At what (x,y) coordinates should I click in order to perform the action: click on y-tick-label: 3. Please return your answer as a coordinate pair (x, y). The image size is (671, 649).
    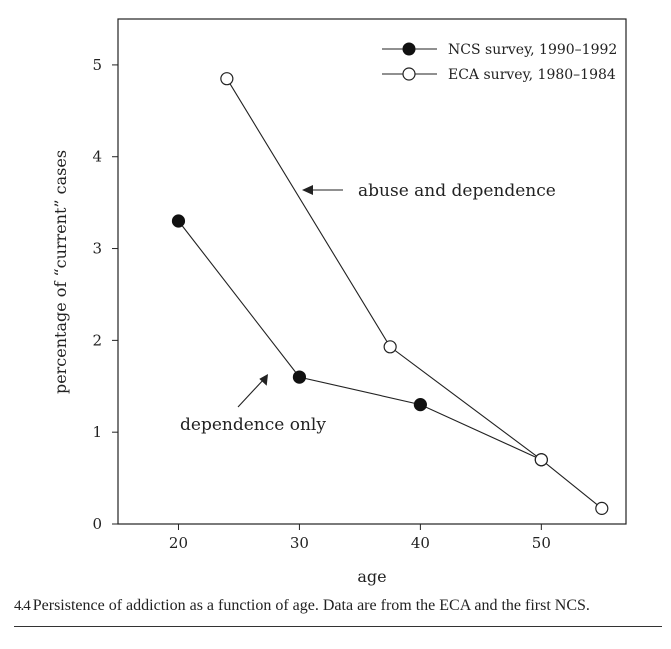
    Looking at the image, I should click on (97, 249).